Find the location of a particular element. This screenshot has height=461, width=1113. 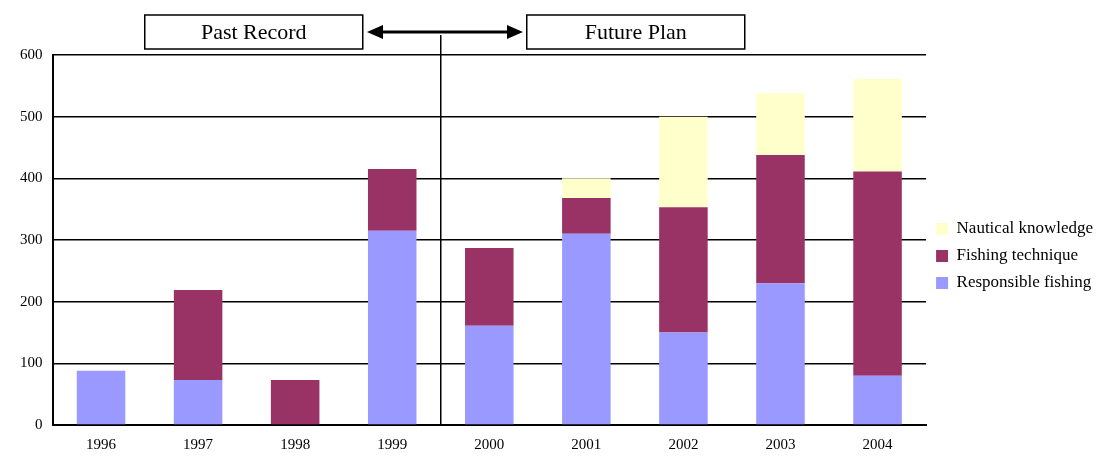

x-tick-label: 2003 is located at coordinates (780, 443).